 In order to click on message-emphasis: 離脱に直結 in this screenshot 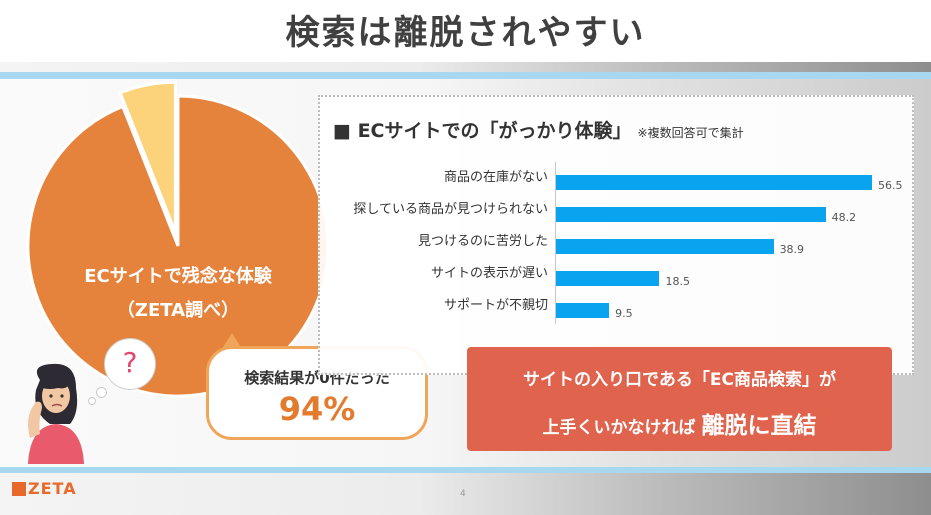, I will do `click(759, 426)`.